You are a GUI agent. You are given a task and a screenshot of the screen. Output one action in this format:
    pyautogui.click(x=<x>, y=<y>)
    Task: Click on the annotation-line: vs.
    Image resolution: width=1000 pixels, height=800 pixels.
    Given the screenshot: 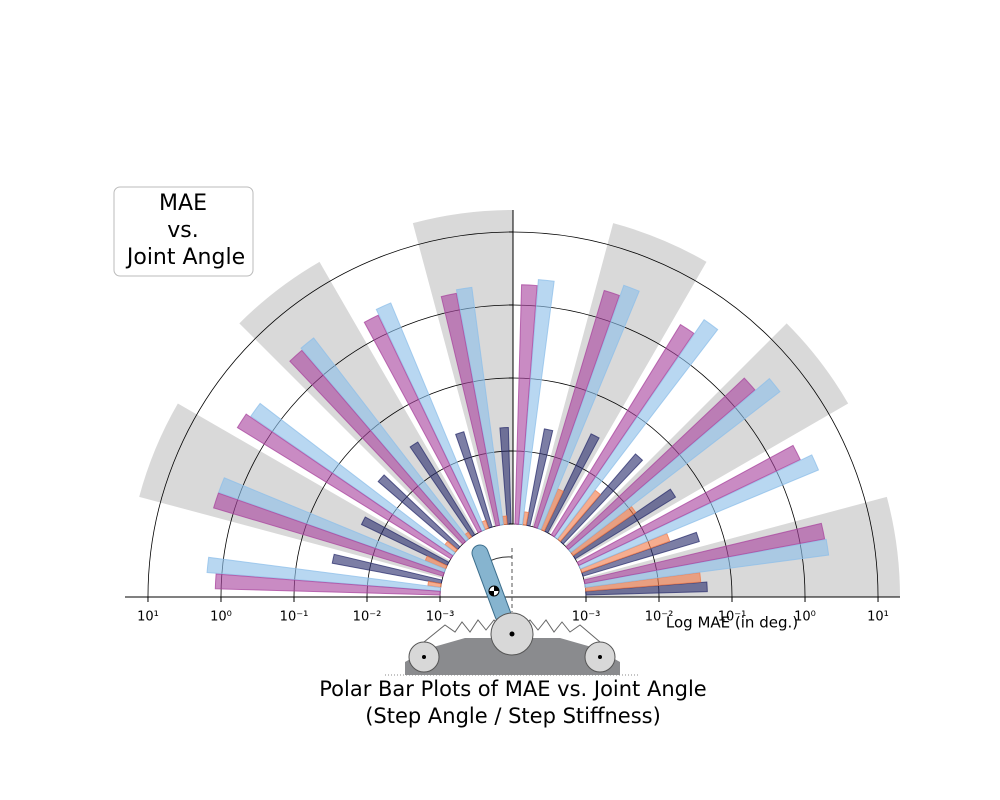 What is the action you would take?
    pyautogui.click(x=182, y=230)
    